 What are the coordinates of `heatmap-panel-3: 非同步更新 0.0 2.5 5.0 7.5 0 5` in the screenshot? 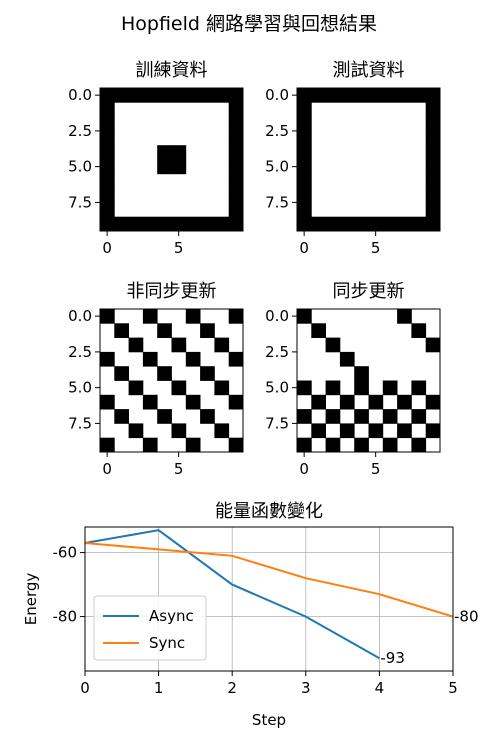 It's located at (156, 379).